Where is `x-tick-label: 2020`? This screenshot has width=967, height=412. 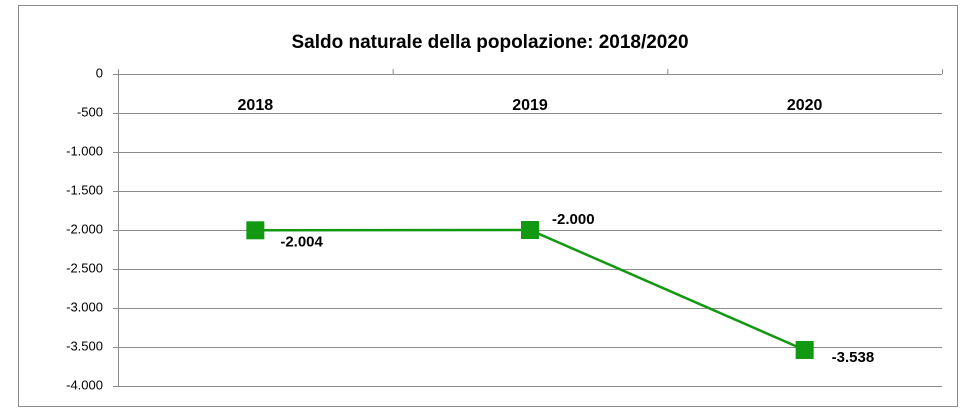 x-tick-label: 2020 is located at coordinates (805, 105).